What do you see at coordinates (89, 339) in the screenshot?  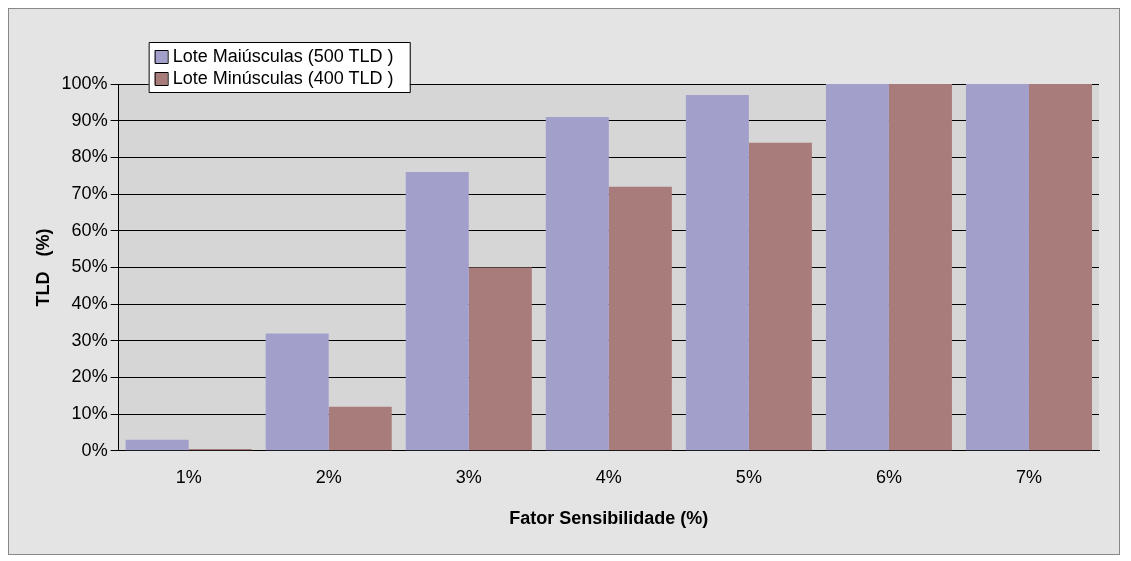 I see `y-tick-label: 30%` at bounding box center [89, 339].